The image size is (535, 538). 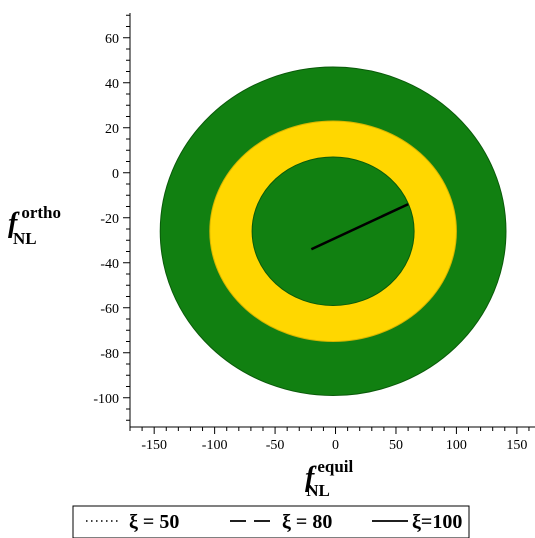 What do you see at coordinates (456, 445) in the screenshot?
I see `x-tick-label: 100` at bounding box center [456, 445].